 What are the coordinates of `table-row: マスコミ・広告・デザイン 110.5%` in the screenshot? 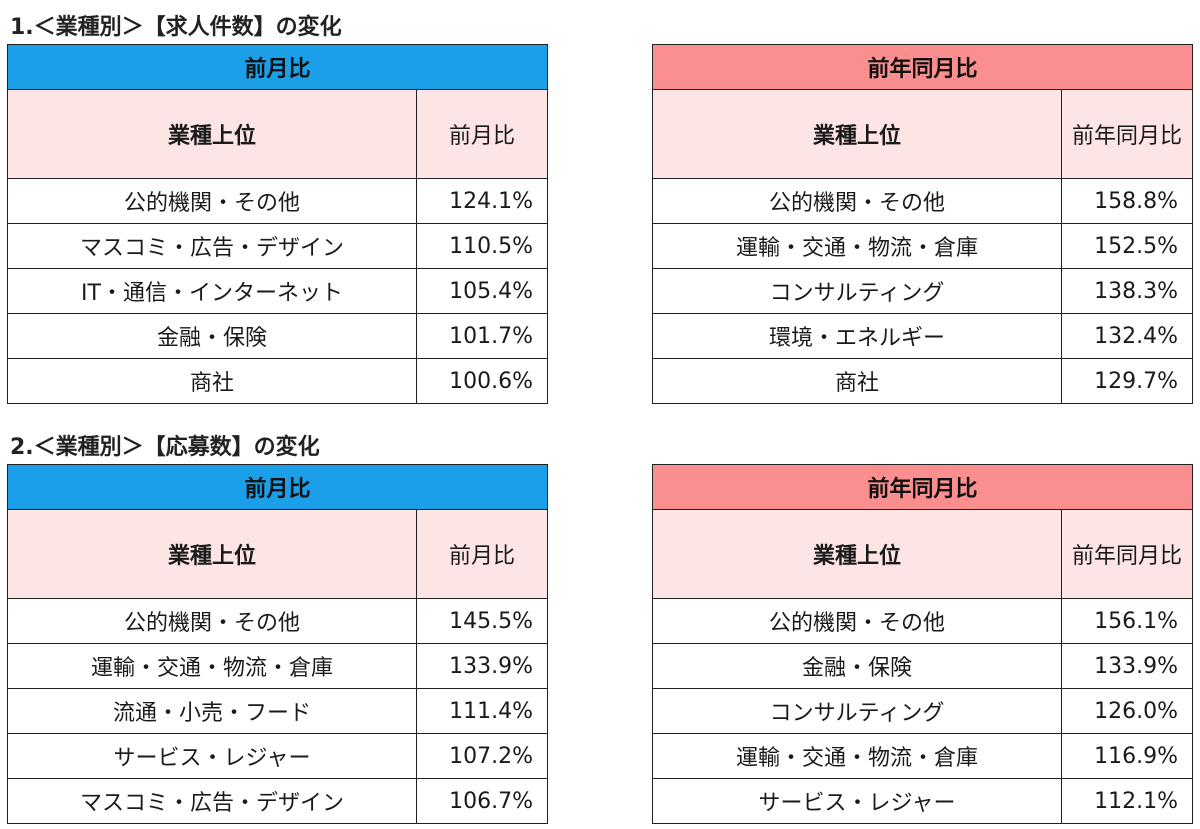 It's located at (278, 246).